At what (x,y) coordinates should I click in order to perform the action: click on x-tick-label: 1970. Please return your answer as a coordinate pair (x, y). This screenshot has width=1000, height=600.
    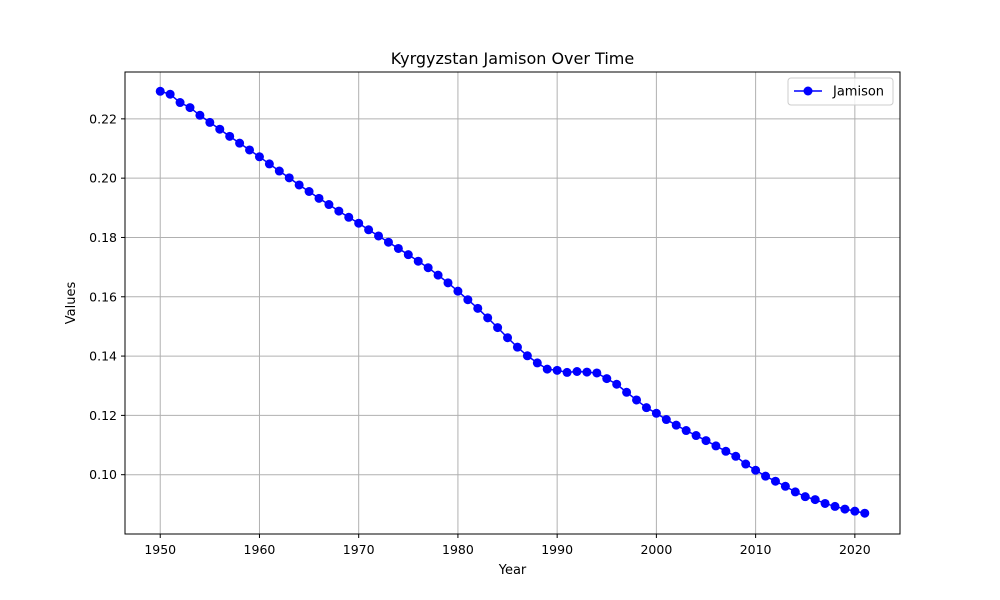
    Looking at the image, I should click on (359, 549).